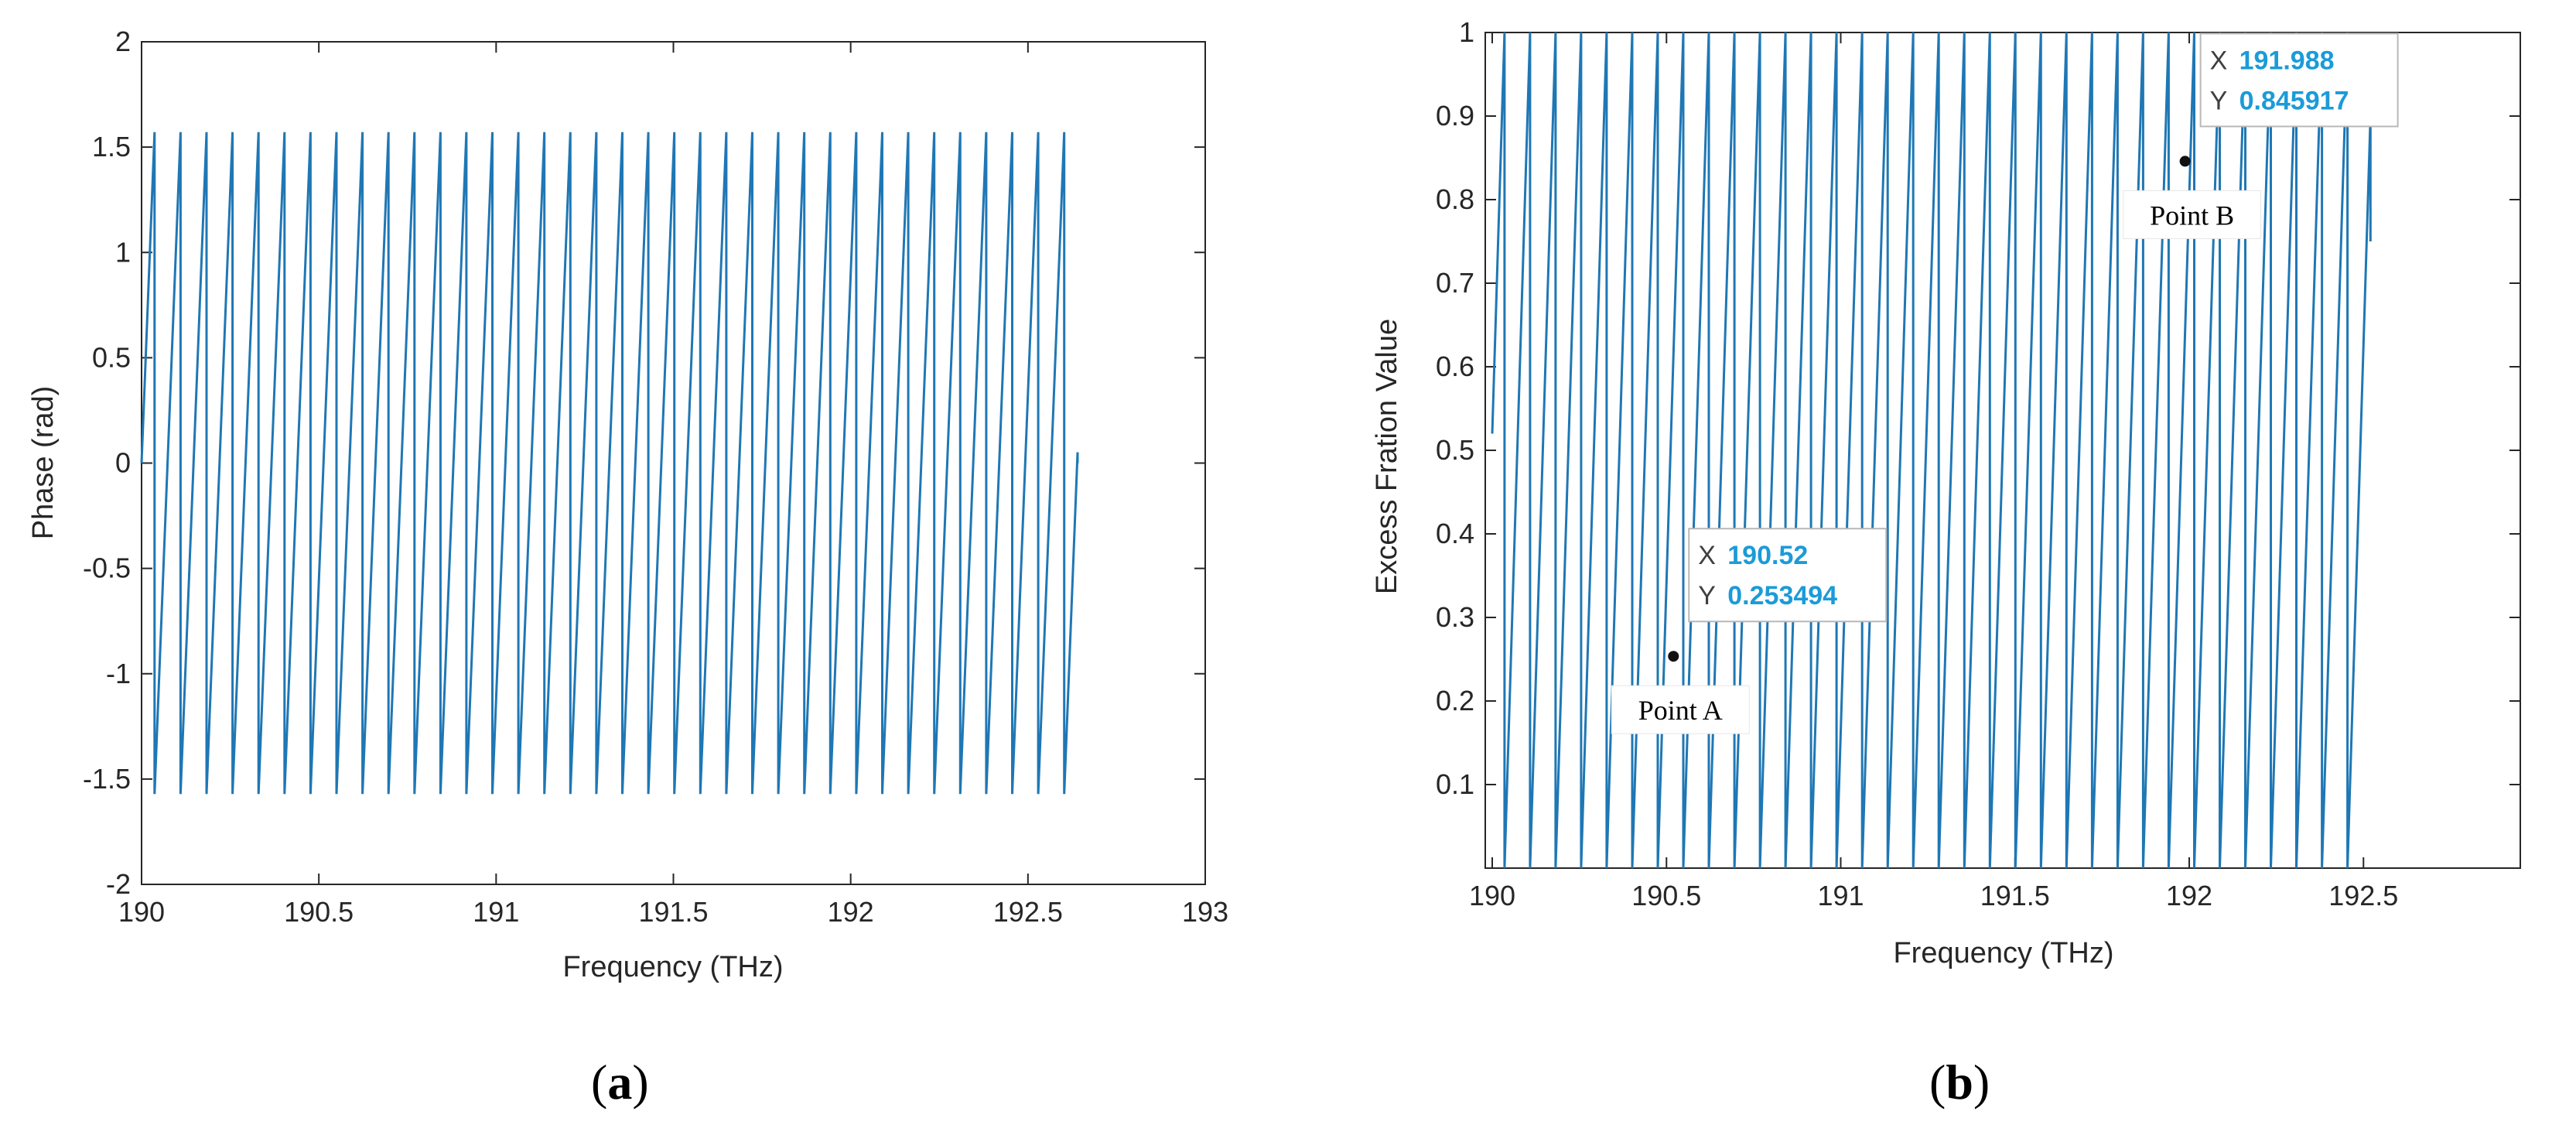 This screenshot has height=1125, width=2576. Describe the element at coordinates (123, 463) in the screenshot. I see `y-tick-label: 0` at that location.